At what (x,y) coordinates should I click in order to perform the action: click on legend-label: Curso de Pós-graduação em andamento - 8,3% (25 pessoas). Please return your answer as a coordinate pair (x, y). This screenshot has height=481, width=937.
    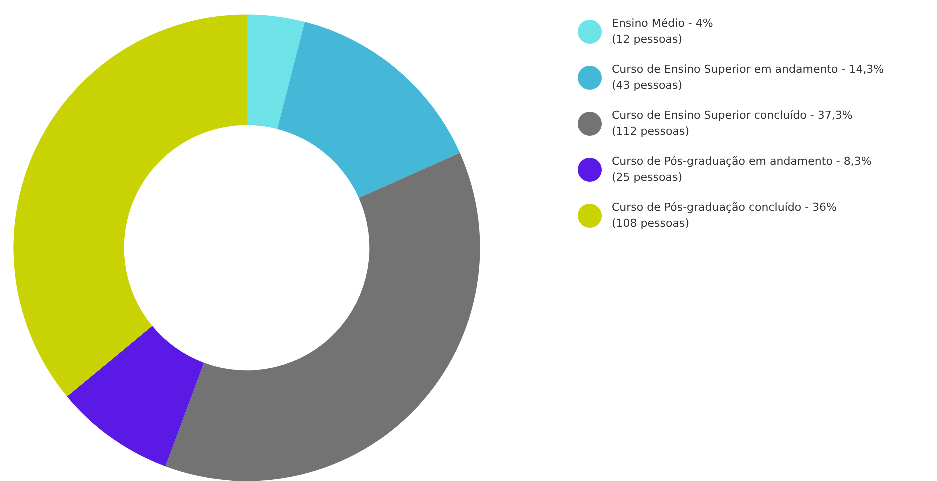
    Looking at the image, I should click on (742, 170).